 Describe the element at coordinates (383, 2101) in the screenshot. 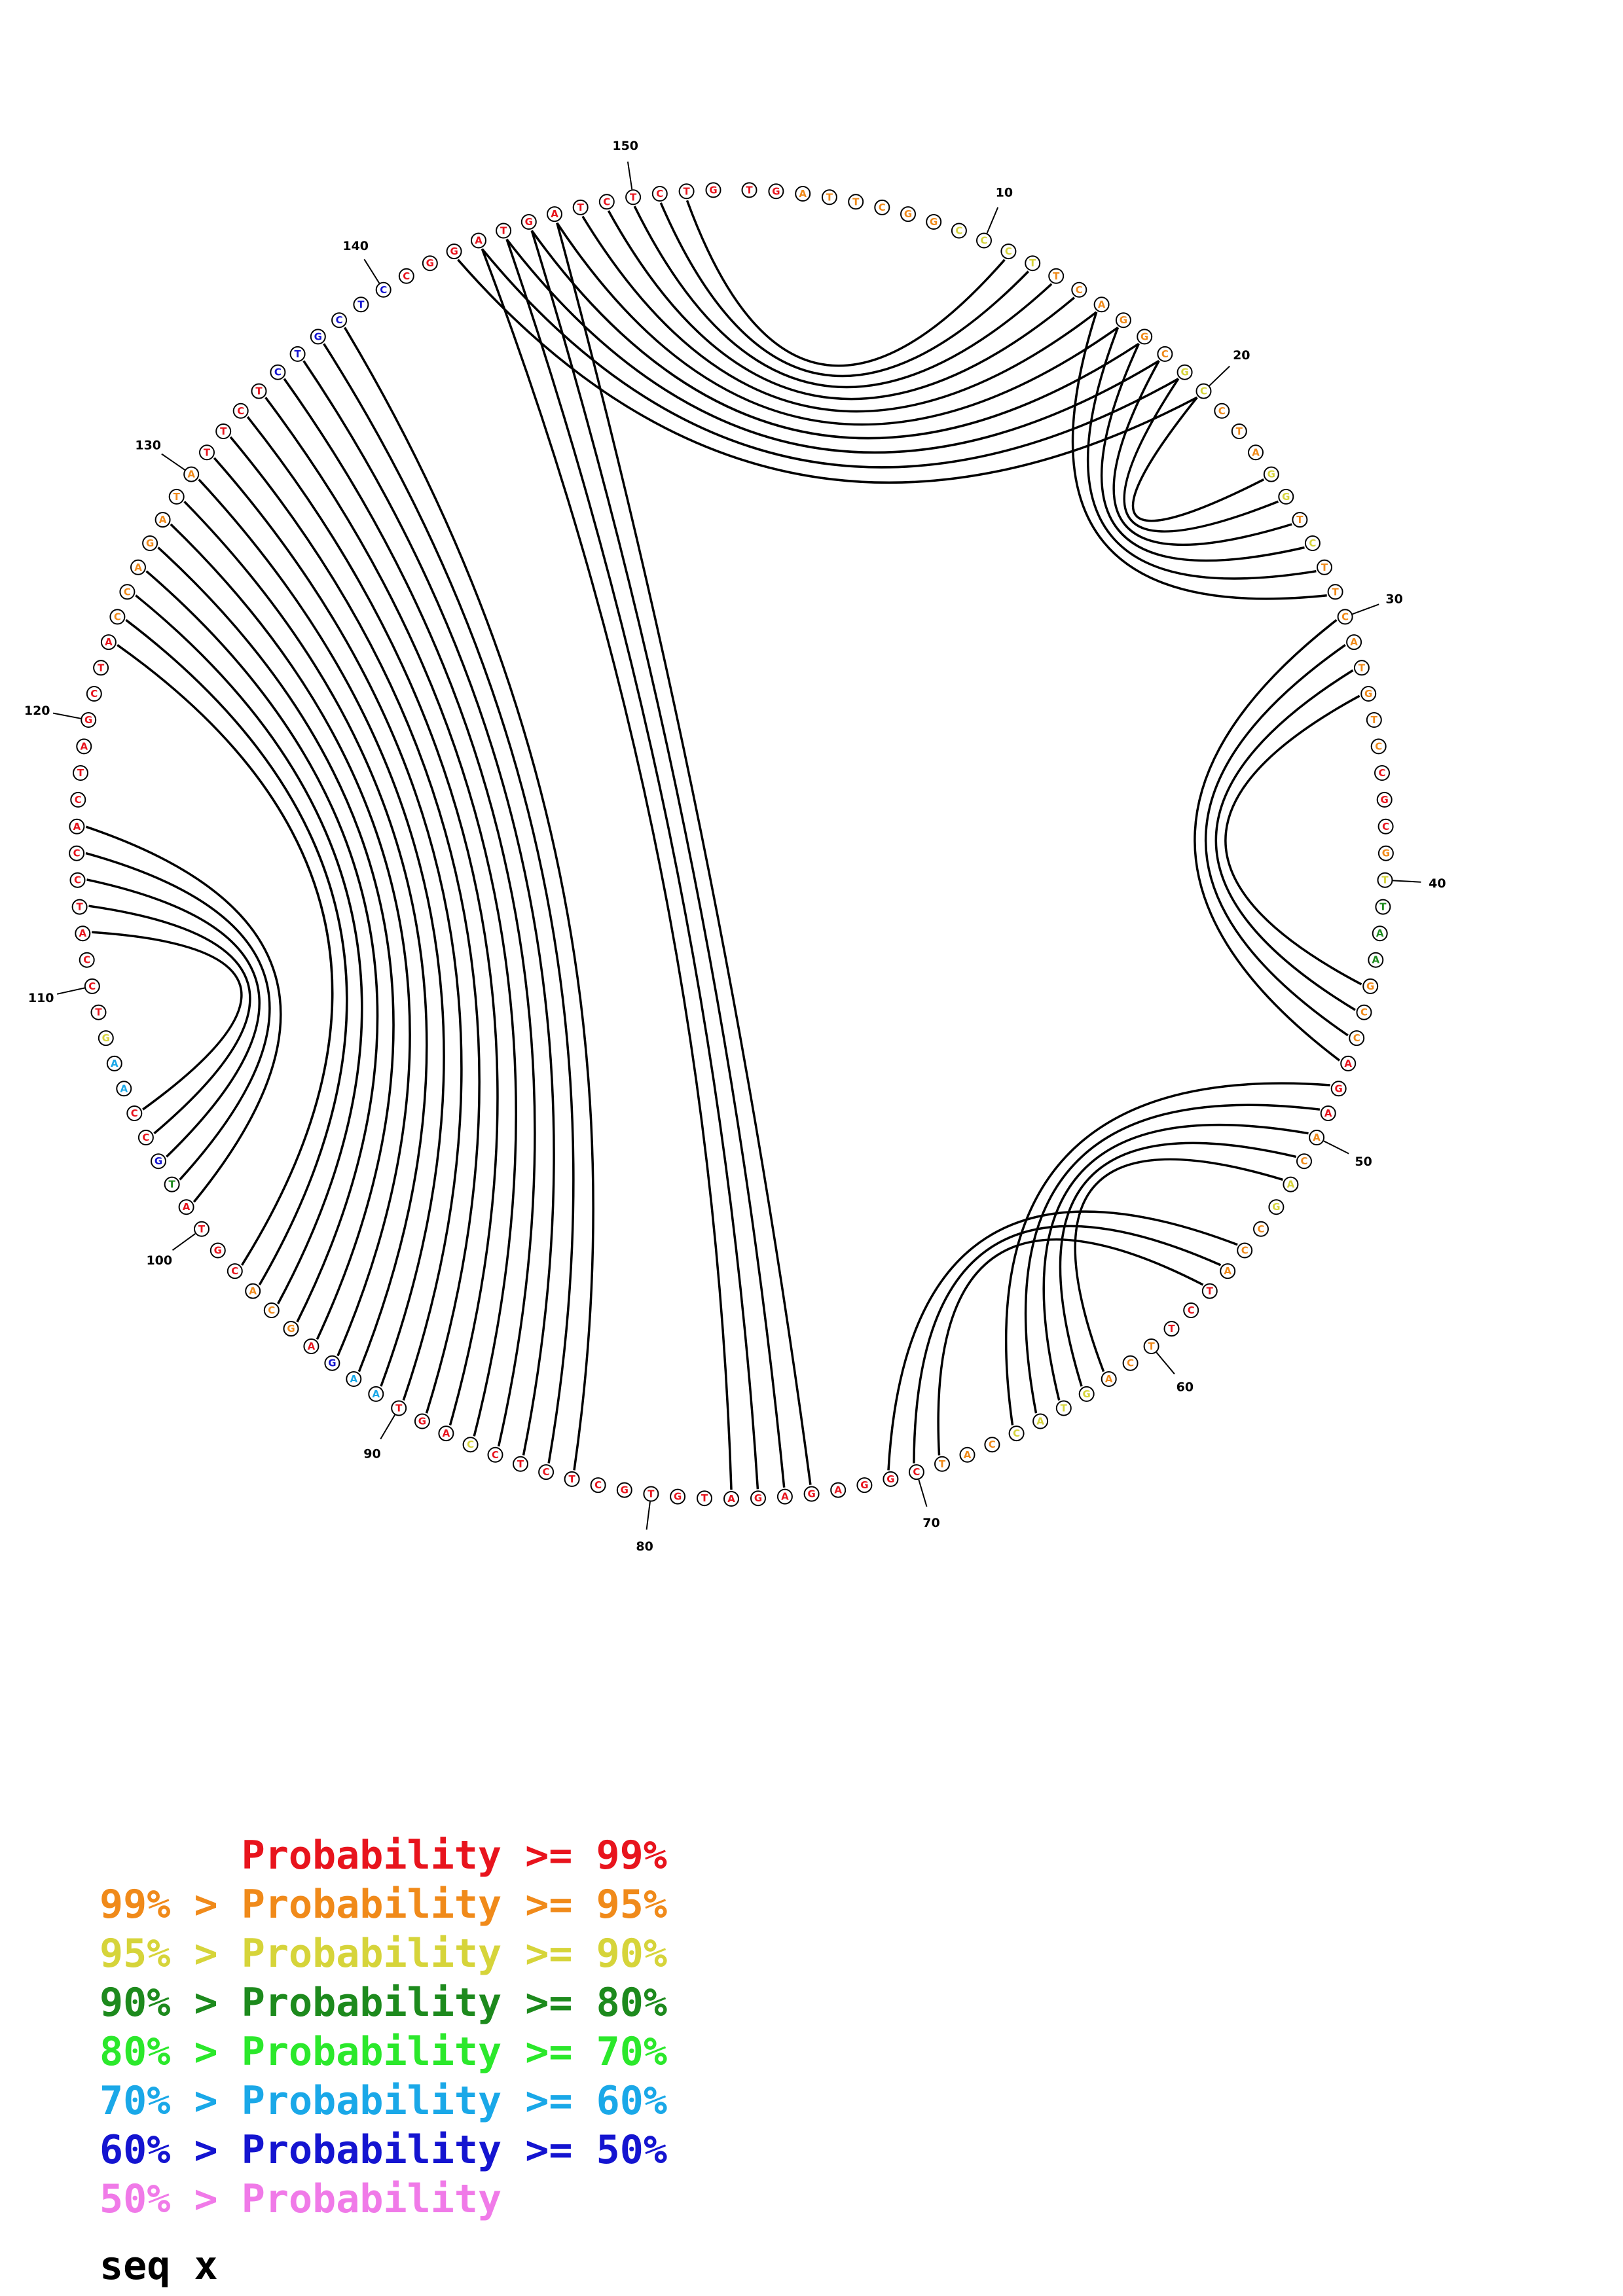

I see `legend-line: 70% > Probability >= 60%` at that location.